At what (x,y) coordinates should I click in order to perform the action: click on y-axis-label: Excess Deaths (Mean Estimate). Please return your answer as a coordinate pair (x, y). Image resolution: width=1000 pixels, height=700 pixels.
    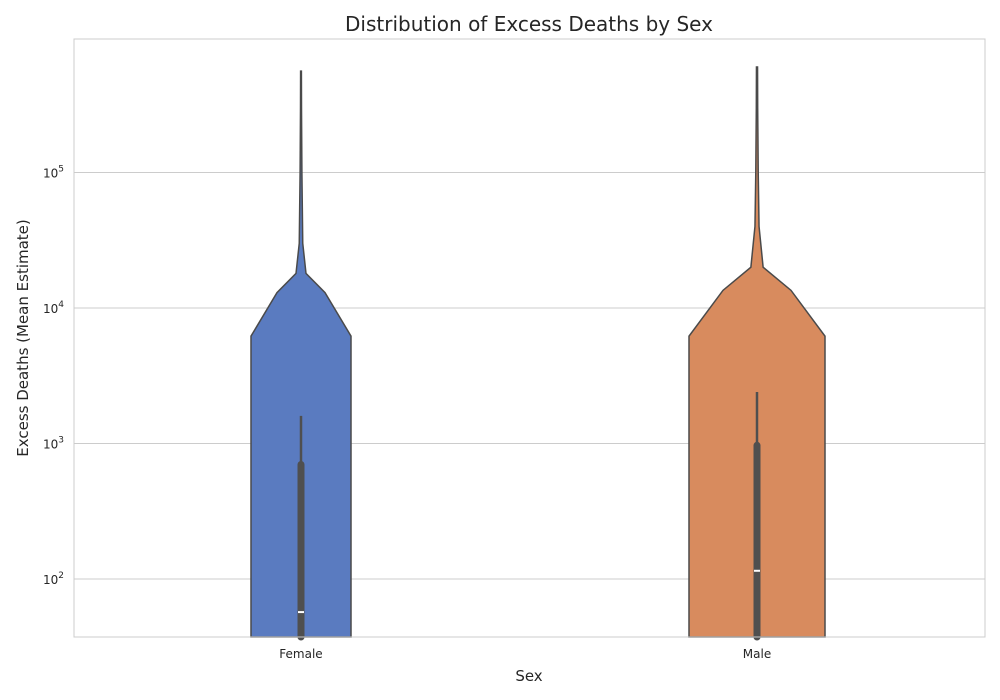
    Looking at the image, I should click on (23, 338).